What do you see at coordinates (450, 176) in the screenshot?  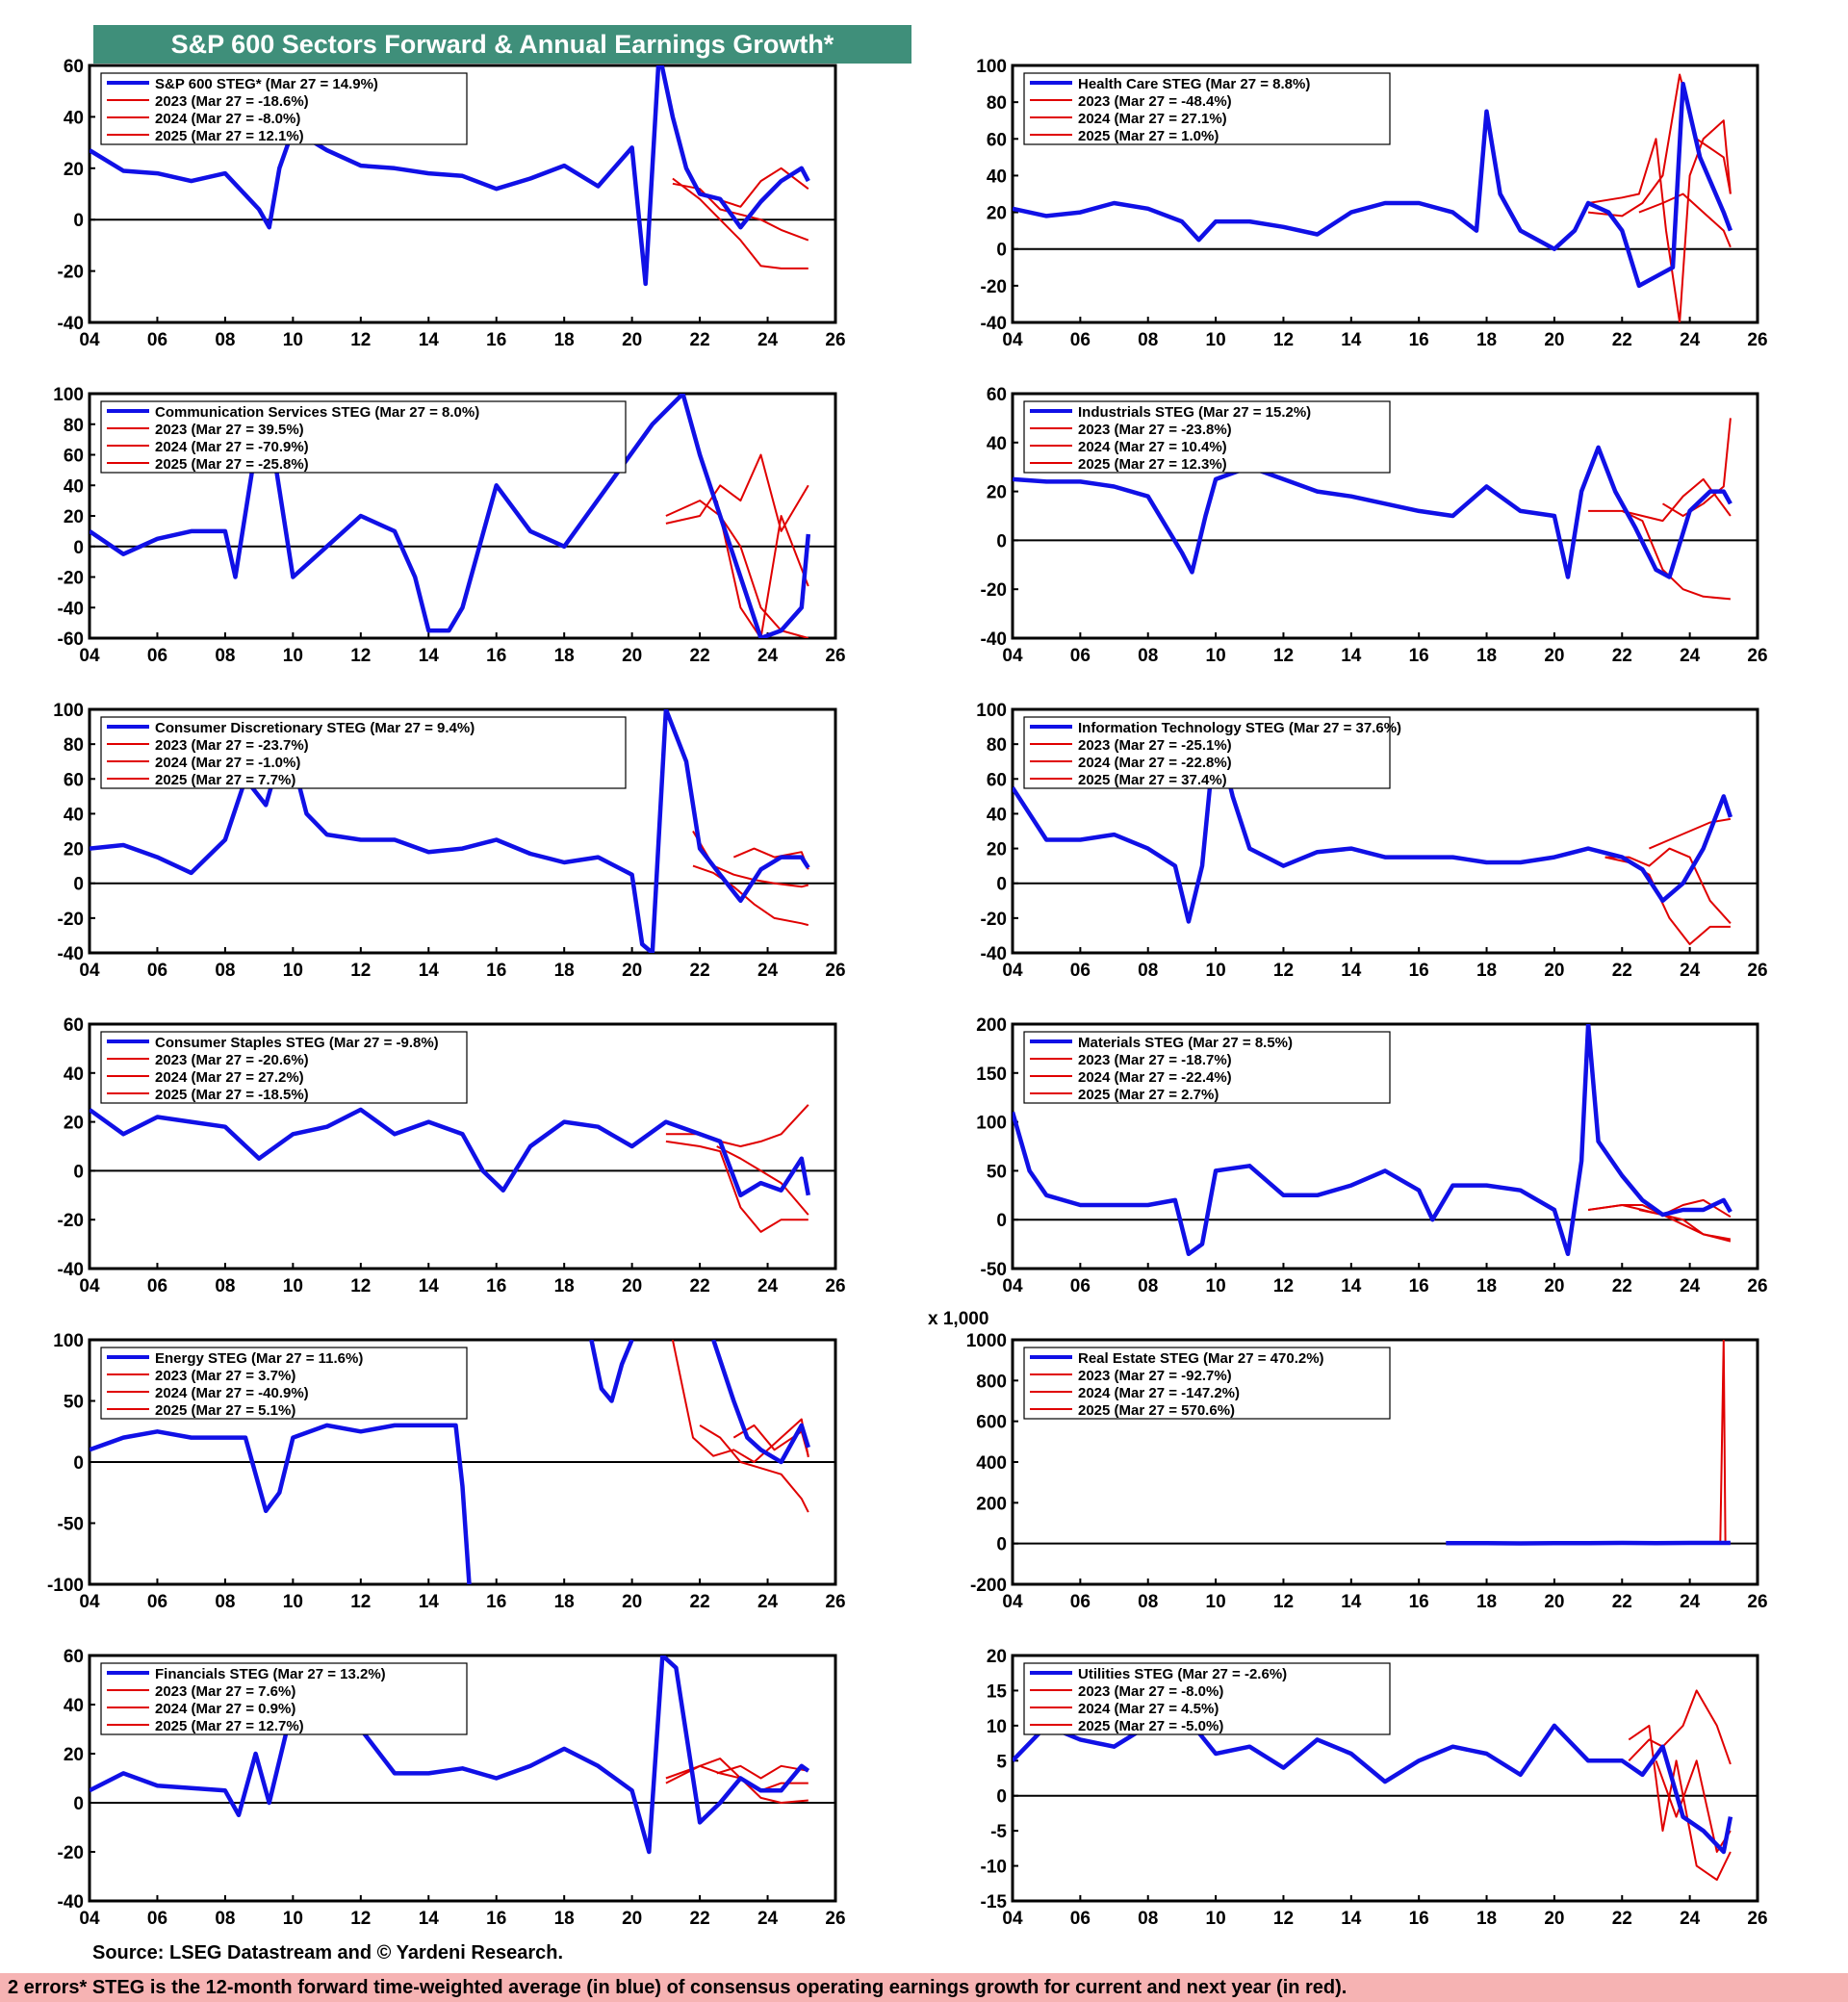 I see `sandp-600-series-group` at bounding box center [450, 176].